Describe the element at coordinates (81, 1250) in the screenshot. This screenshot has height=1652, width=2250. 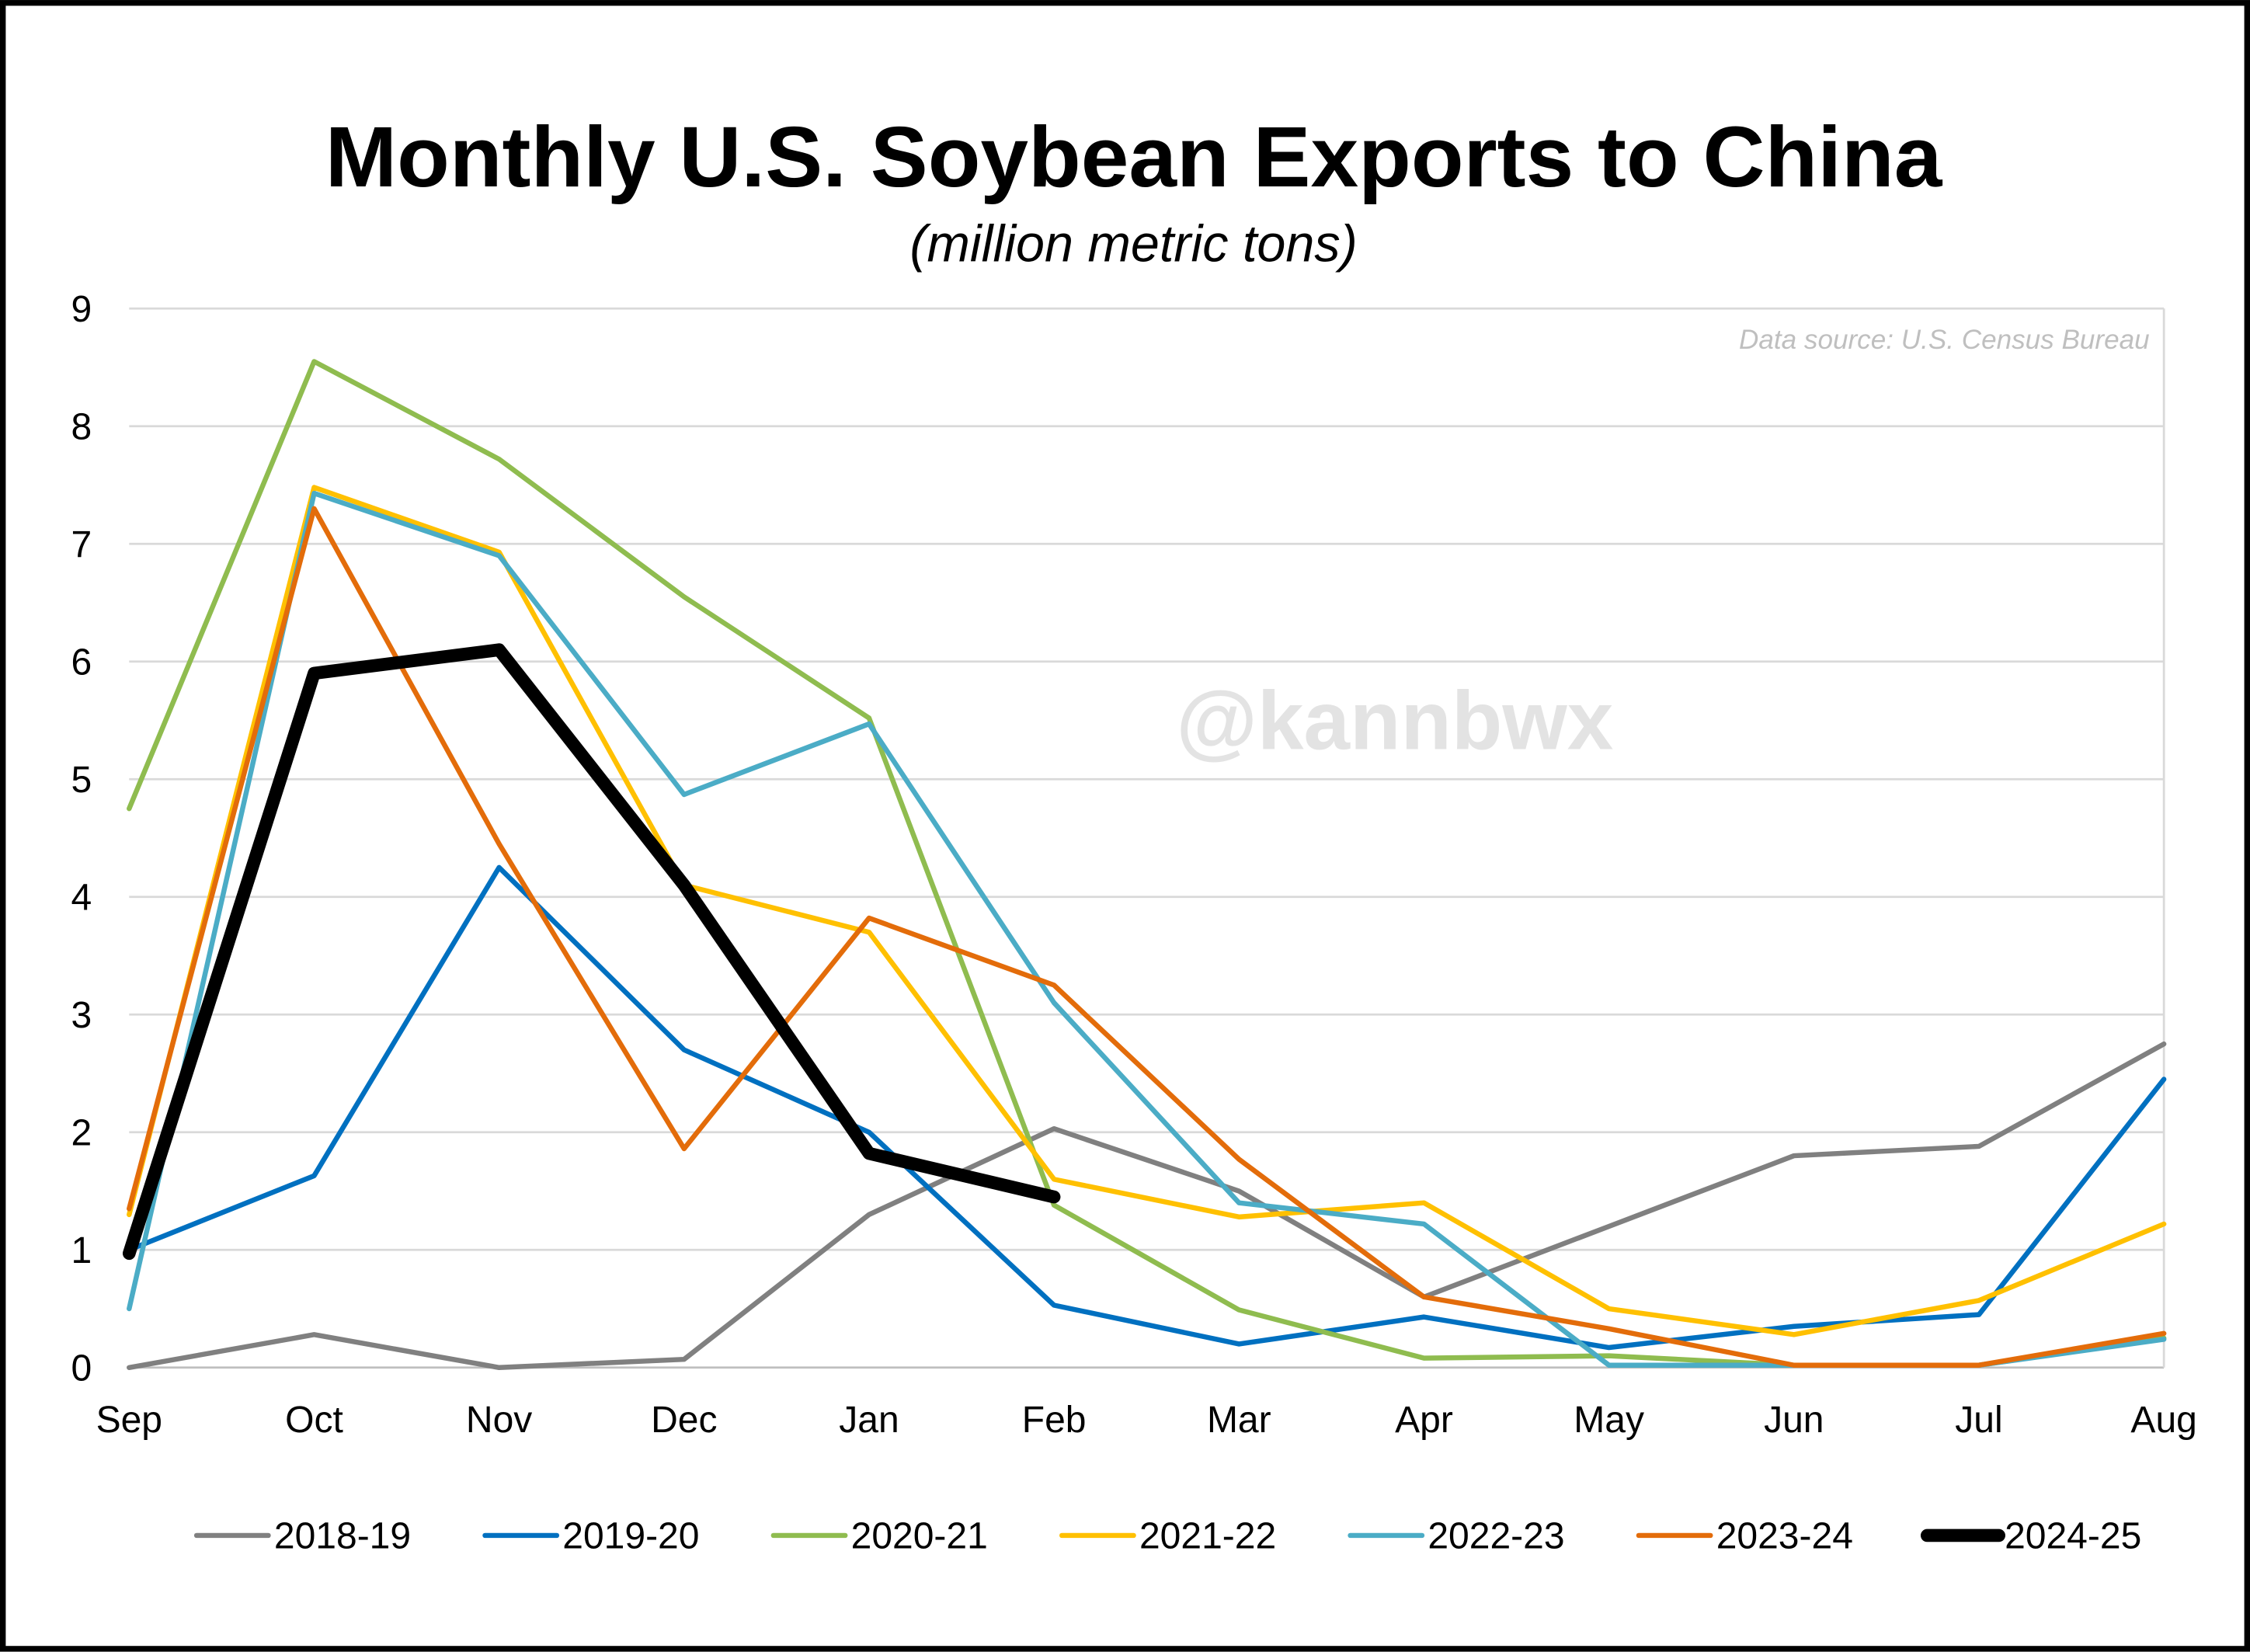
I see `y-tick-label: 1` at that location.